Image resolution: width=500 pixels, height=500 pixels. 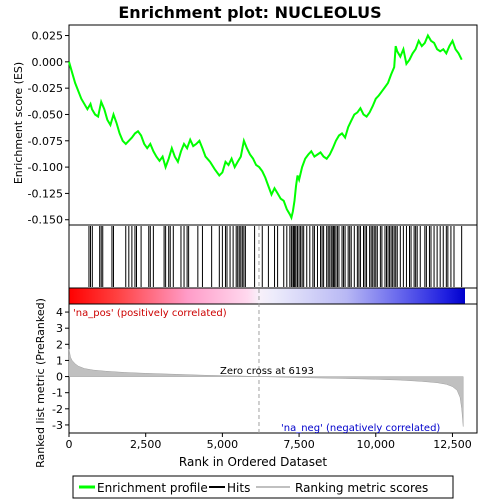 I want to click on hits-panel-frame, so click(x=273, y=256).